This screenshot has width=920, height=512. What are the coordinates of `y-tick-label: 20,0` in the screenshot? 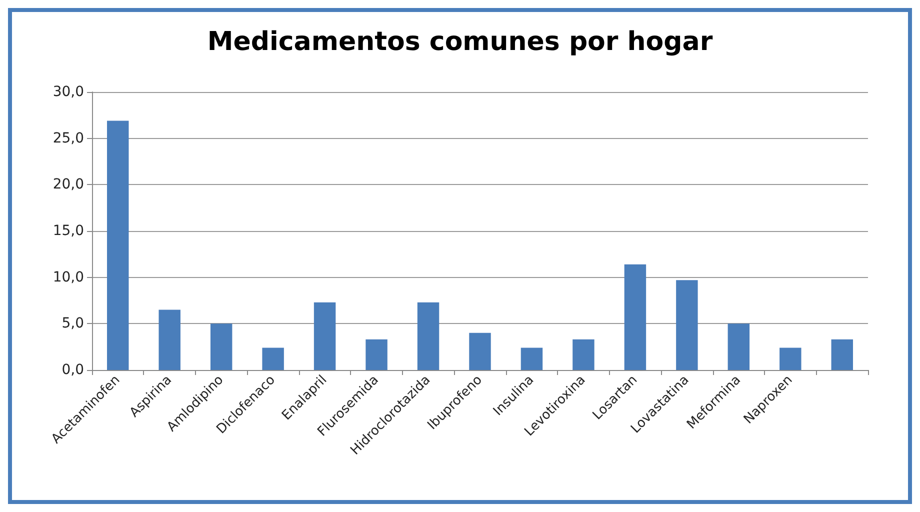 It's located at (68, 184).